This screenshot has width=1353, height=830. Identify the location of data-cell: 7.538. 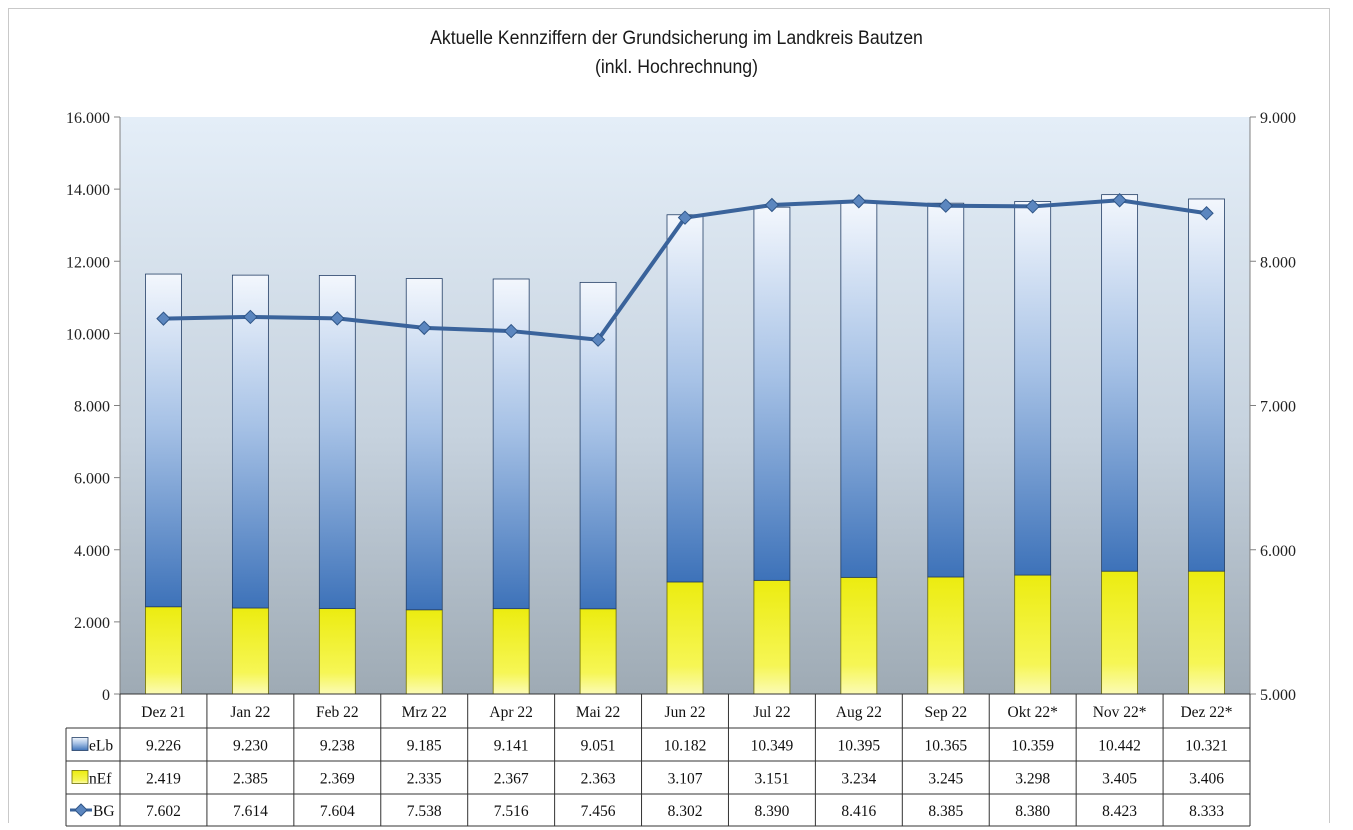
(424, 811).